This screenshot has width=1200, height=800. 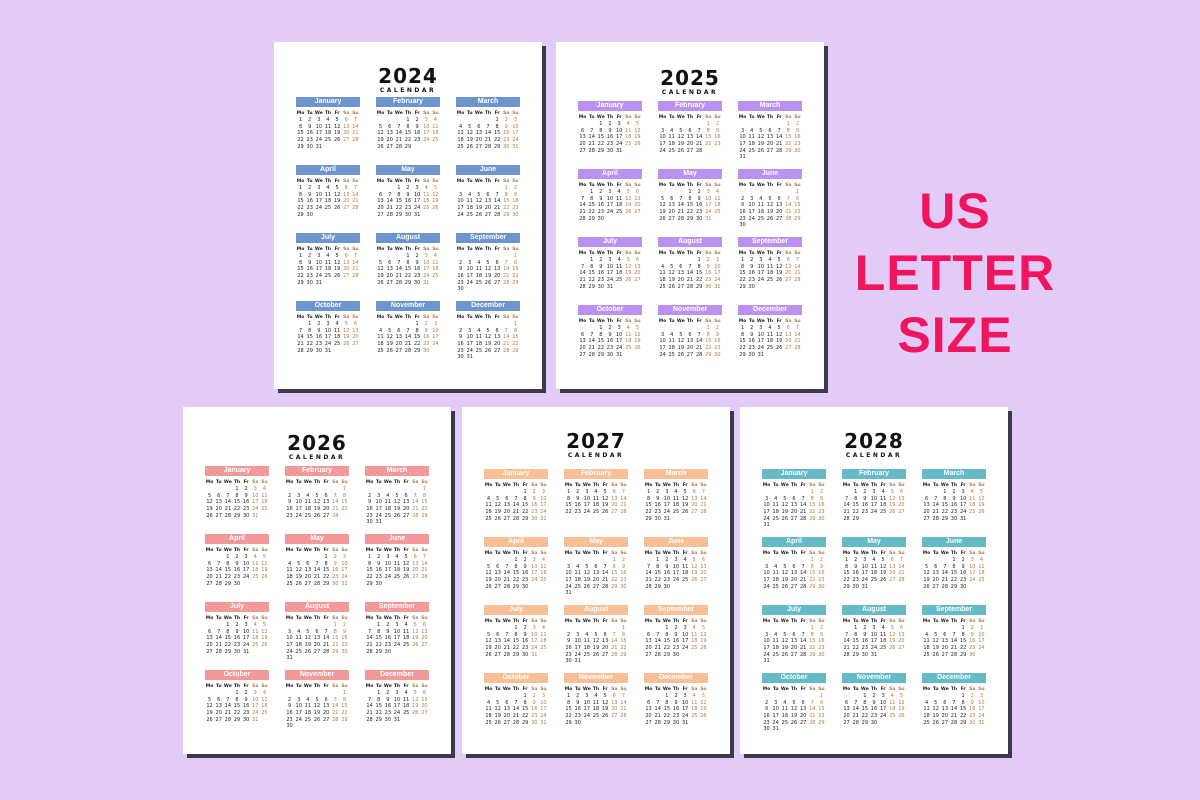 What do you see at coordinates (415, 638) in the screenshot?
I see `day-cell: 19` at bounding box center [415, 638].